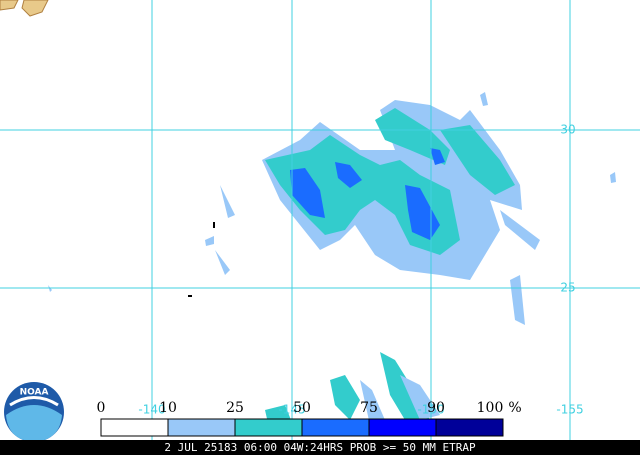  Describe the element at coordinates (302, 408) in the screenshot. I see `legend-tick-label: 50` at that location.